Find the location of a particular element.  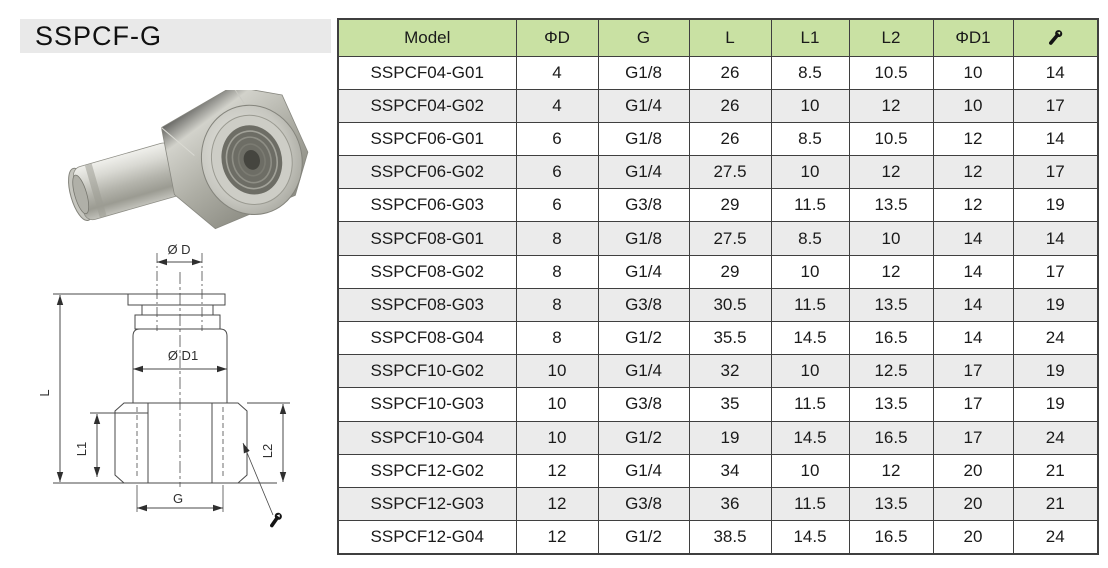

value-cell: 26 is located at coordinates (730, 139).